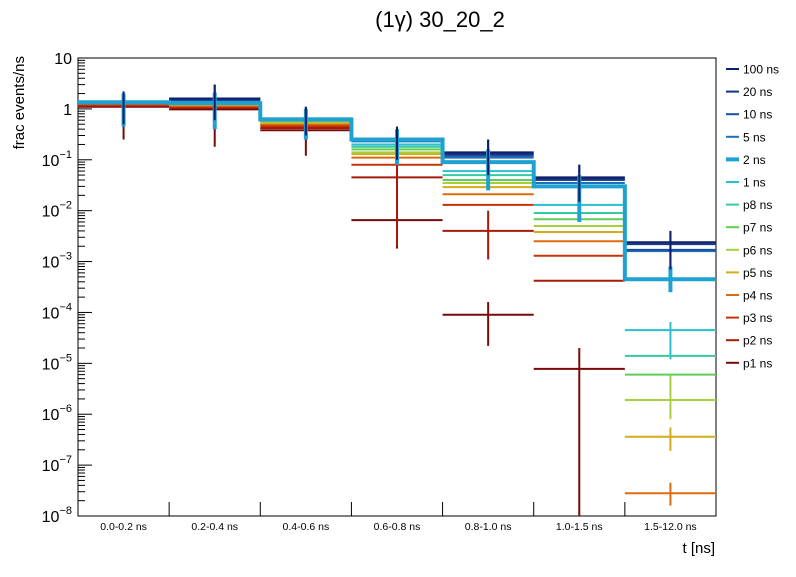 This screenshot has height=577, width=796. Describe the element at coordinates (757, 363) in the screenshot. I see `legend-label: p1 ns` at that location.